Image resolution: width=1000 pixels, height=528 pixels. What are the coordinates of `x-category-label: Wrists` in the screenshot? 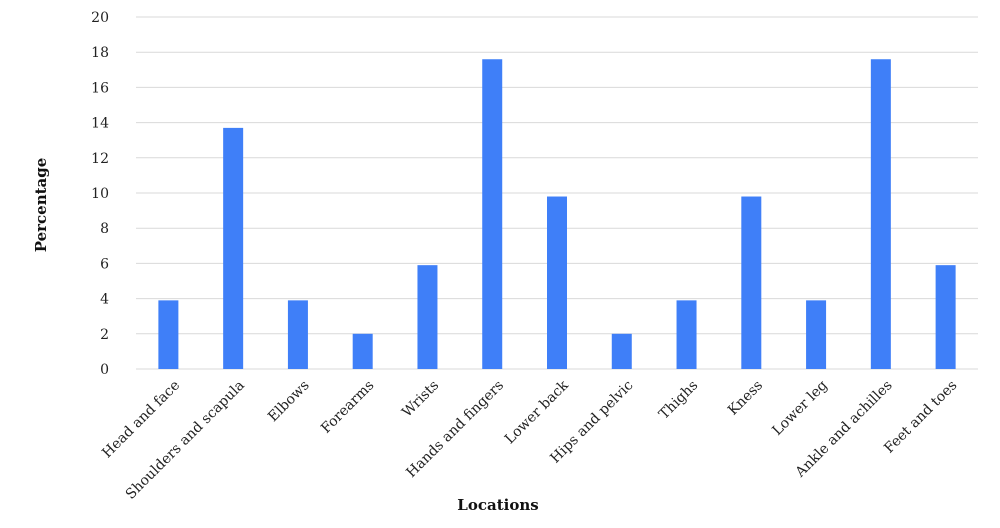 It's located at (420, 398).